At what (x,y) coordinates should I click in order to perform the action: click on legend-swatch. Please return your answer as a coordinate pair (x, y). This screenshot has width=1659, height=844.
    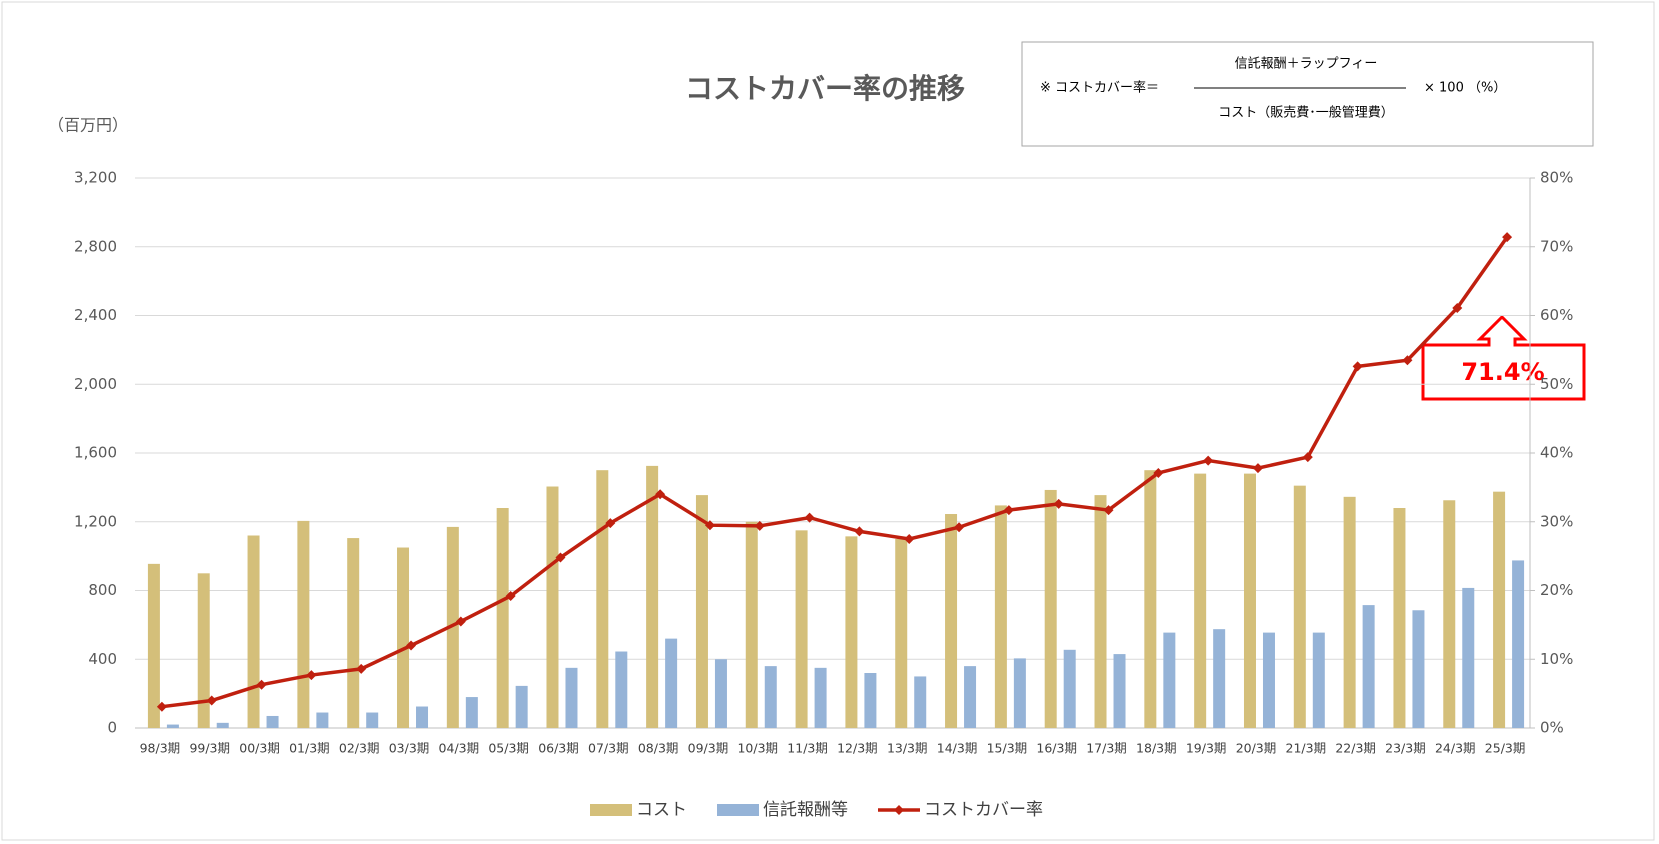
    Looking at the image, I should click on (611, 810).